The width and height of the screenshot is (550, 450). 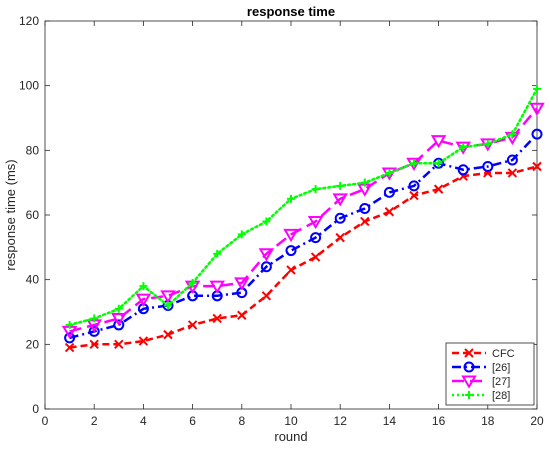 I want to click on x-tick-label: 18, so click(x=488, y=421).